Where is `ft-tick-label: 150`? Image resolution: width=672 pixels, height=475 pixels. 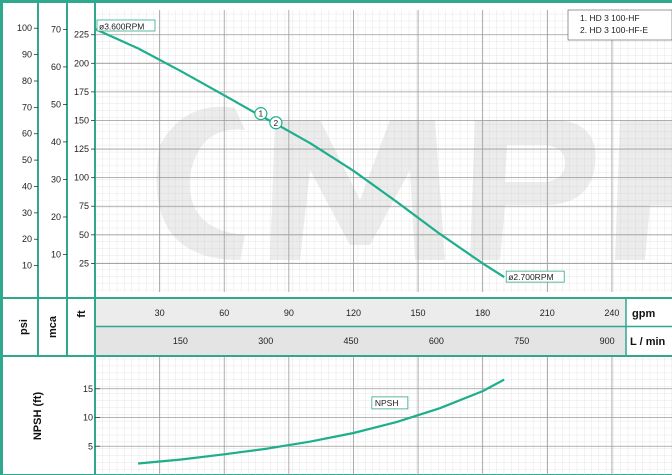 ft-tick-label: 150 is located at coordinates (81, 120).